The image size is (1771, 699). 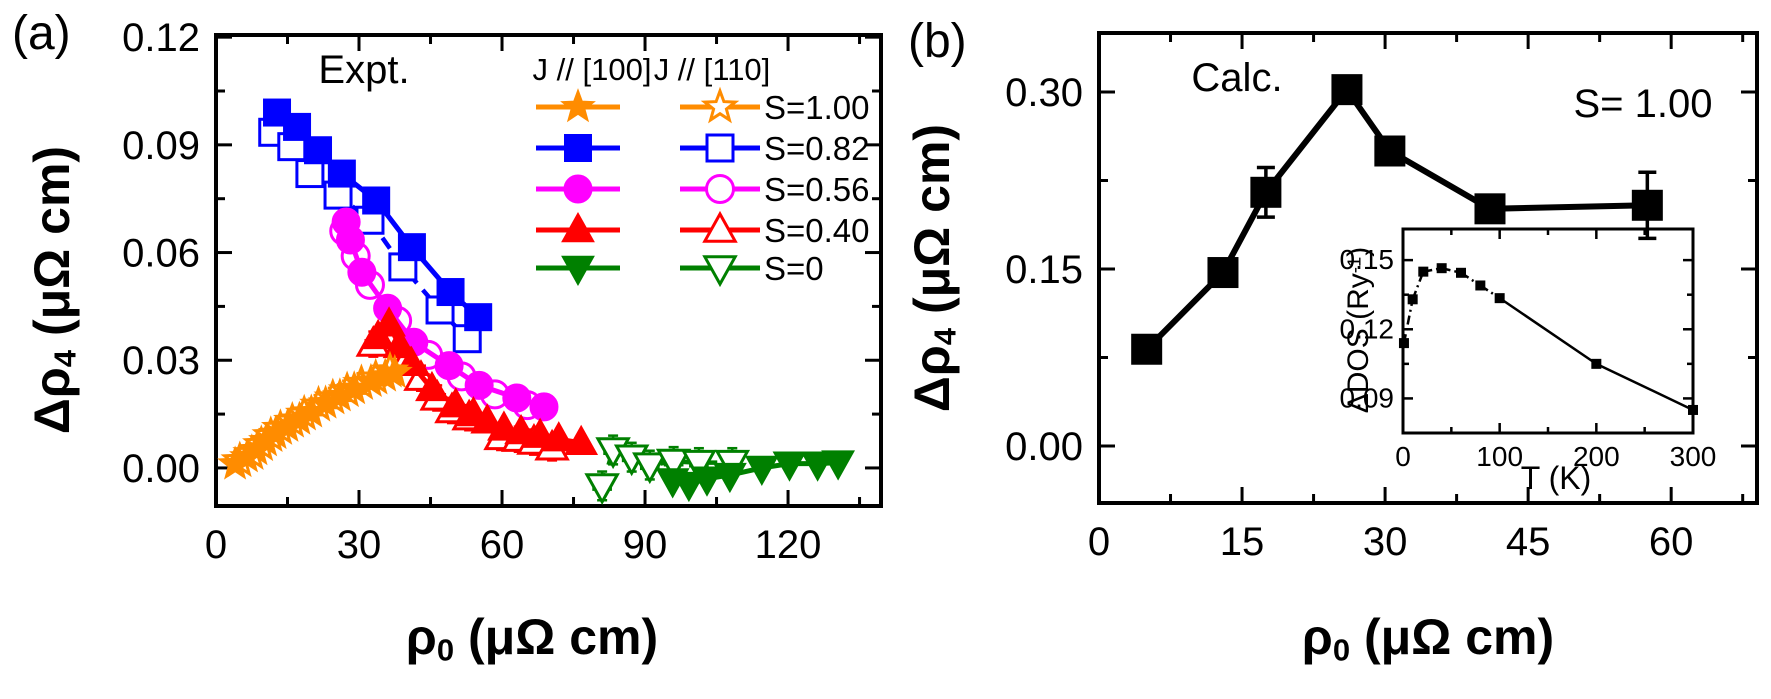 I want to click on inset-yaxis-title-sup: -1, so click(x=1354, y=265).